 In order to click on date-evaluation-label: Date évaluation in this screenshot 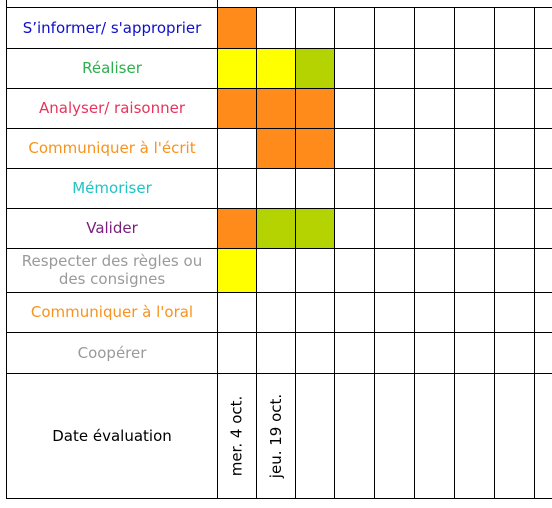, I will do `click(112, 436)`.